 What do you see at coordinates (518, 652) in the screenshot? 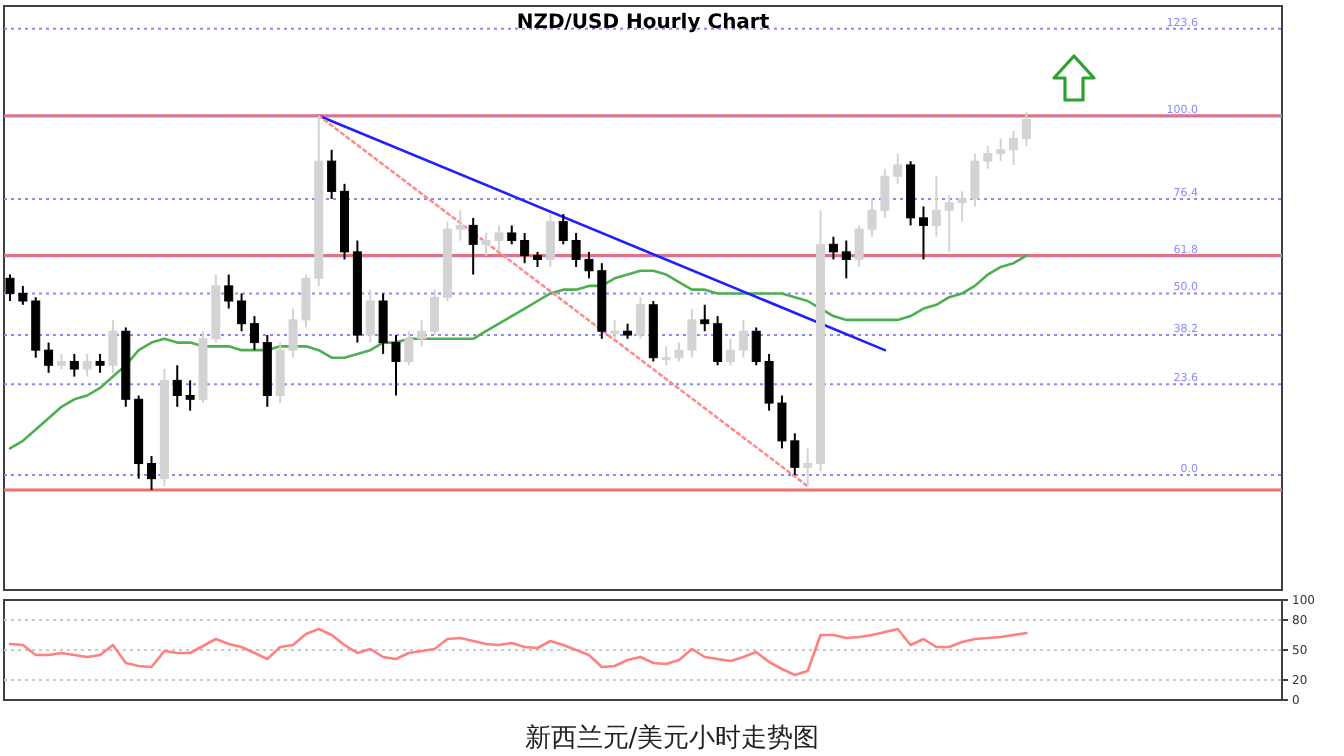
I see `line-series` at bounding box center [518, 652].